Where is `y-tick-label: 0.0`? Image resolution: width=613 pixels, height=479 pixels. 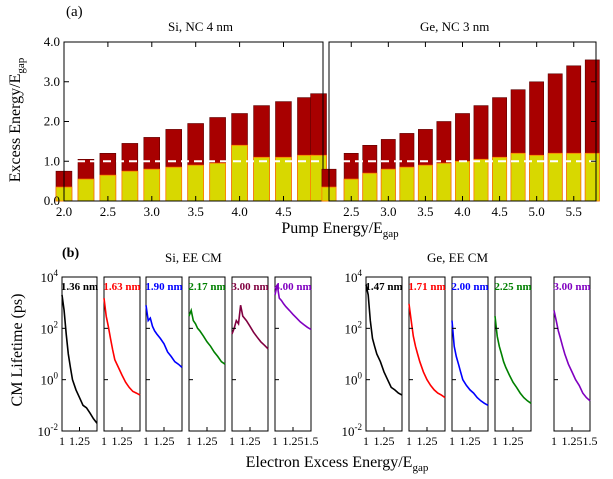
y-tick-label: 0.0 is located at coordinates (52, 200).